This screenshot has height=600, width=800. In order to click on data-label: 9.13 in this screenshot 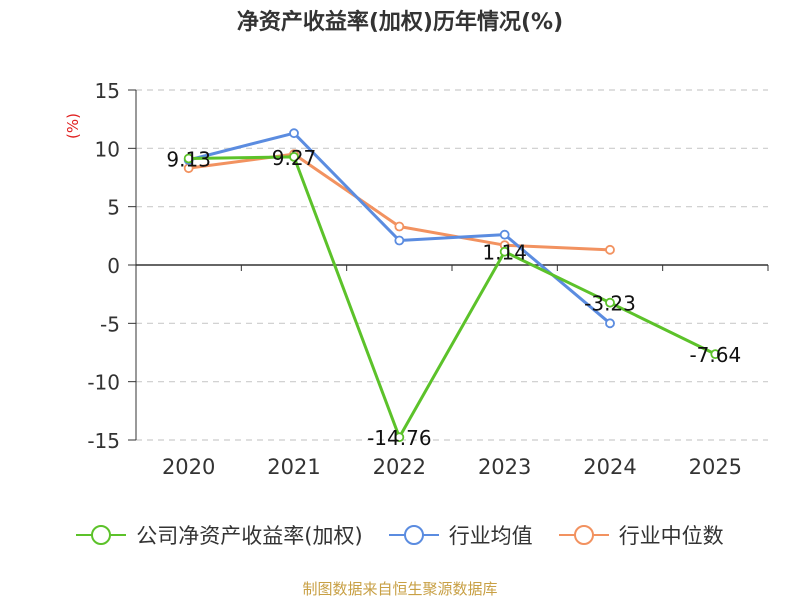, I will do `click(188, 159)`.